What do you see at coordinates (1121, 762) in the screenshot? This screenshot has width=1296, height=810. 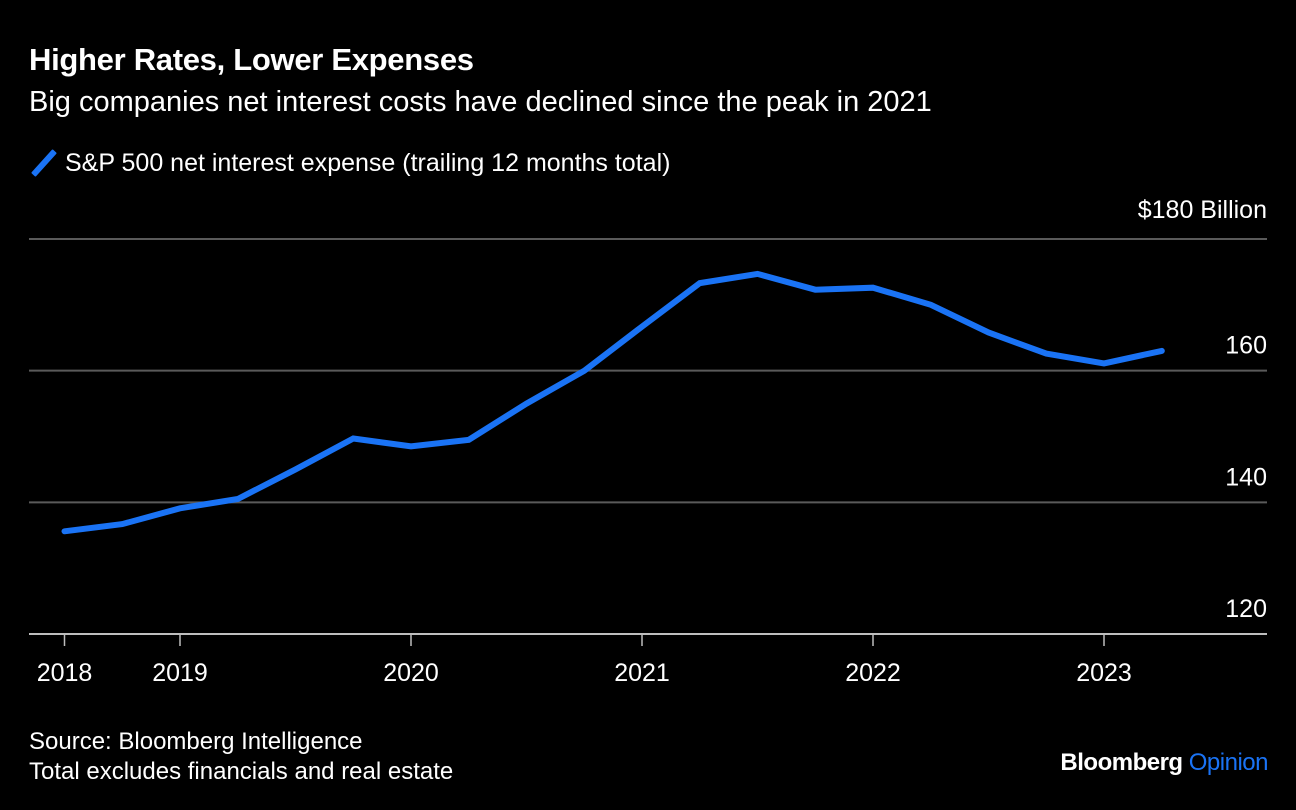 I see `brand-main: Bloomberg` at bounding box center [1121, 762].